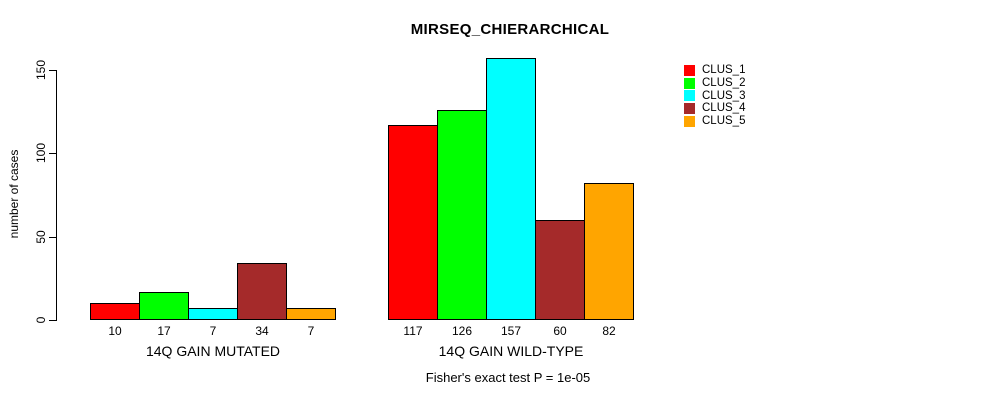  I want to click on legend-label: CLUS_1, so click(724, 70).